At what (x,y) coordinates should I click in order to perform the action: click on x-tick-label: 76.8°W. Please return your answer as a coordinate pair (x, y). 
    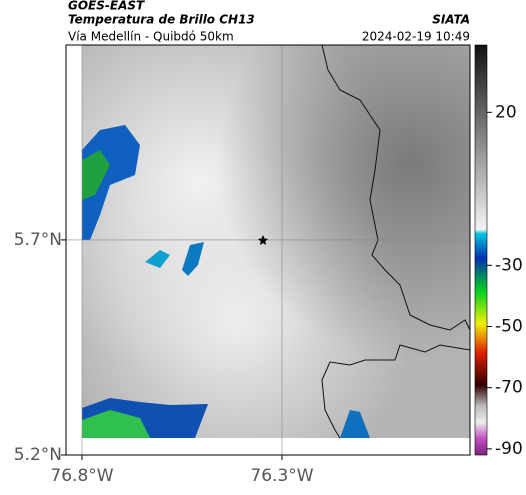
    Looking at the image, I should click on (81, 476).